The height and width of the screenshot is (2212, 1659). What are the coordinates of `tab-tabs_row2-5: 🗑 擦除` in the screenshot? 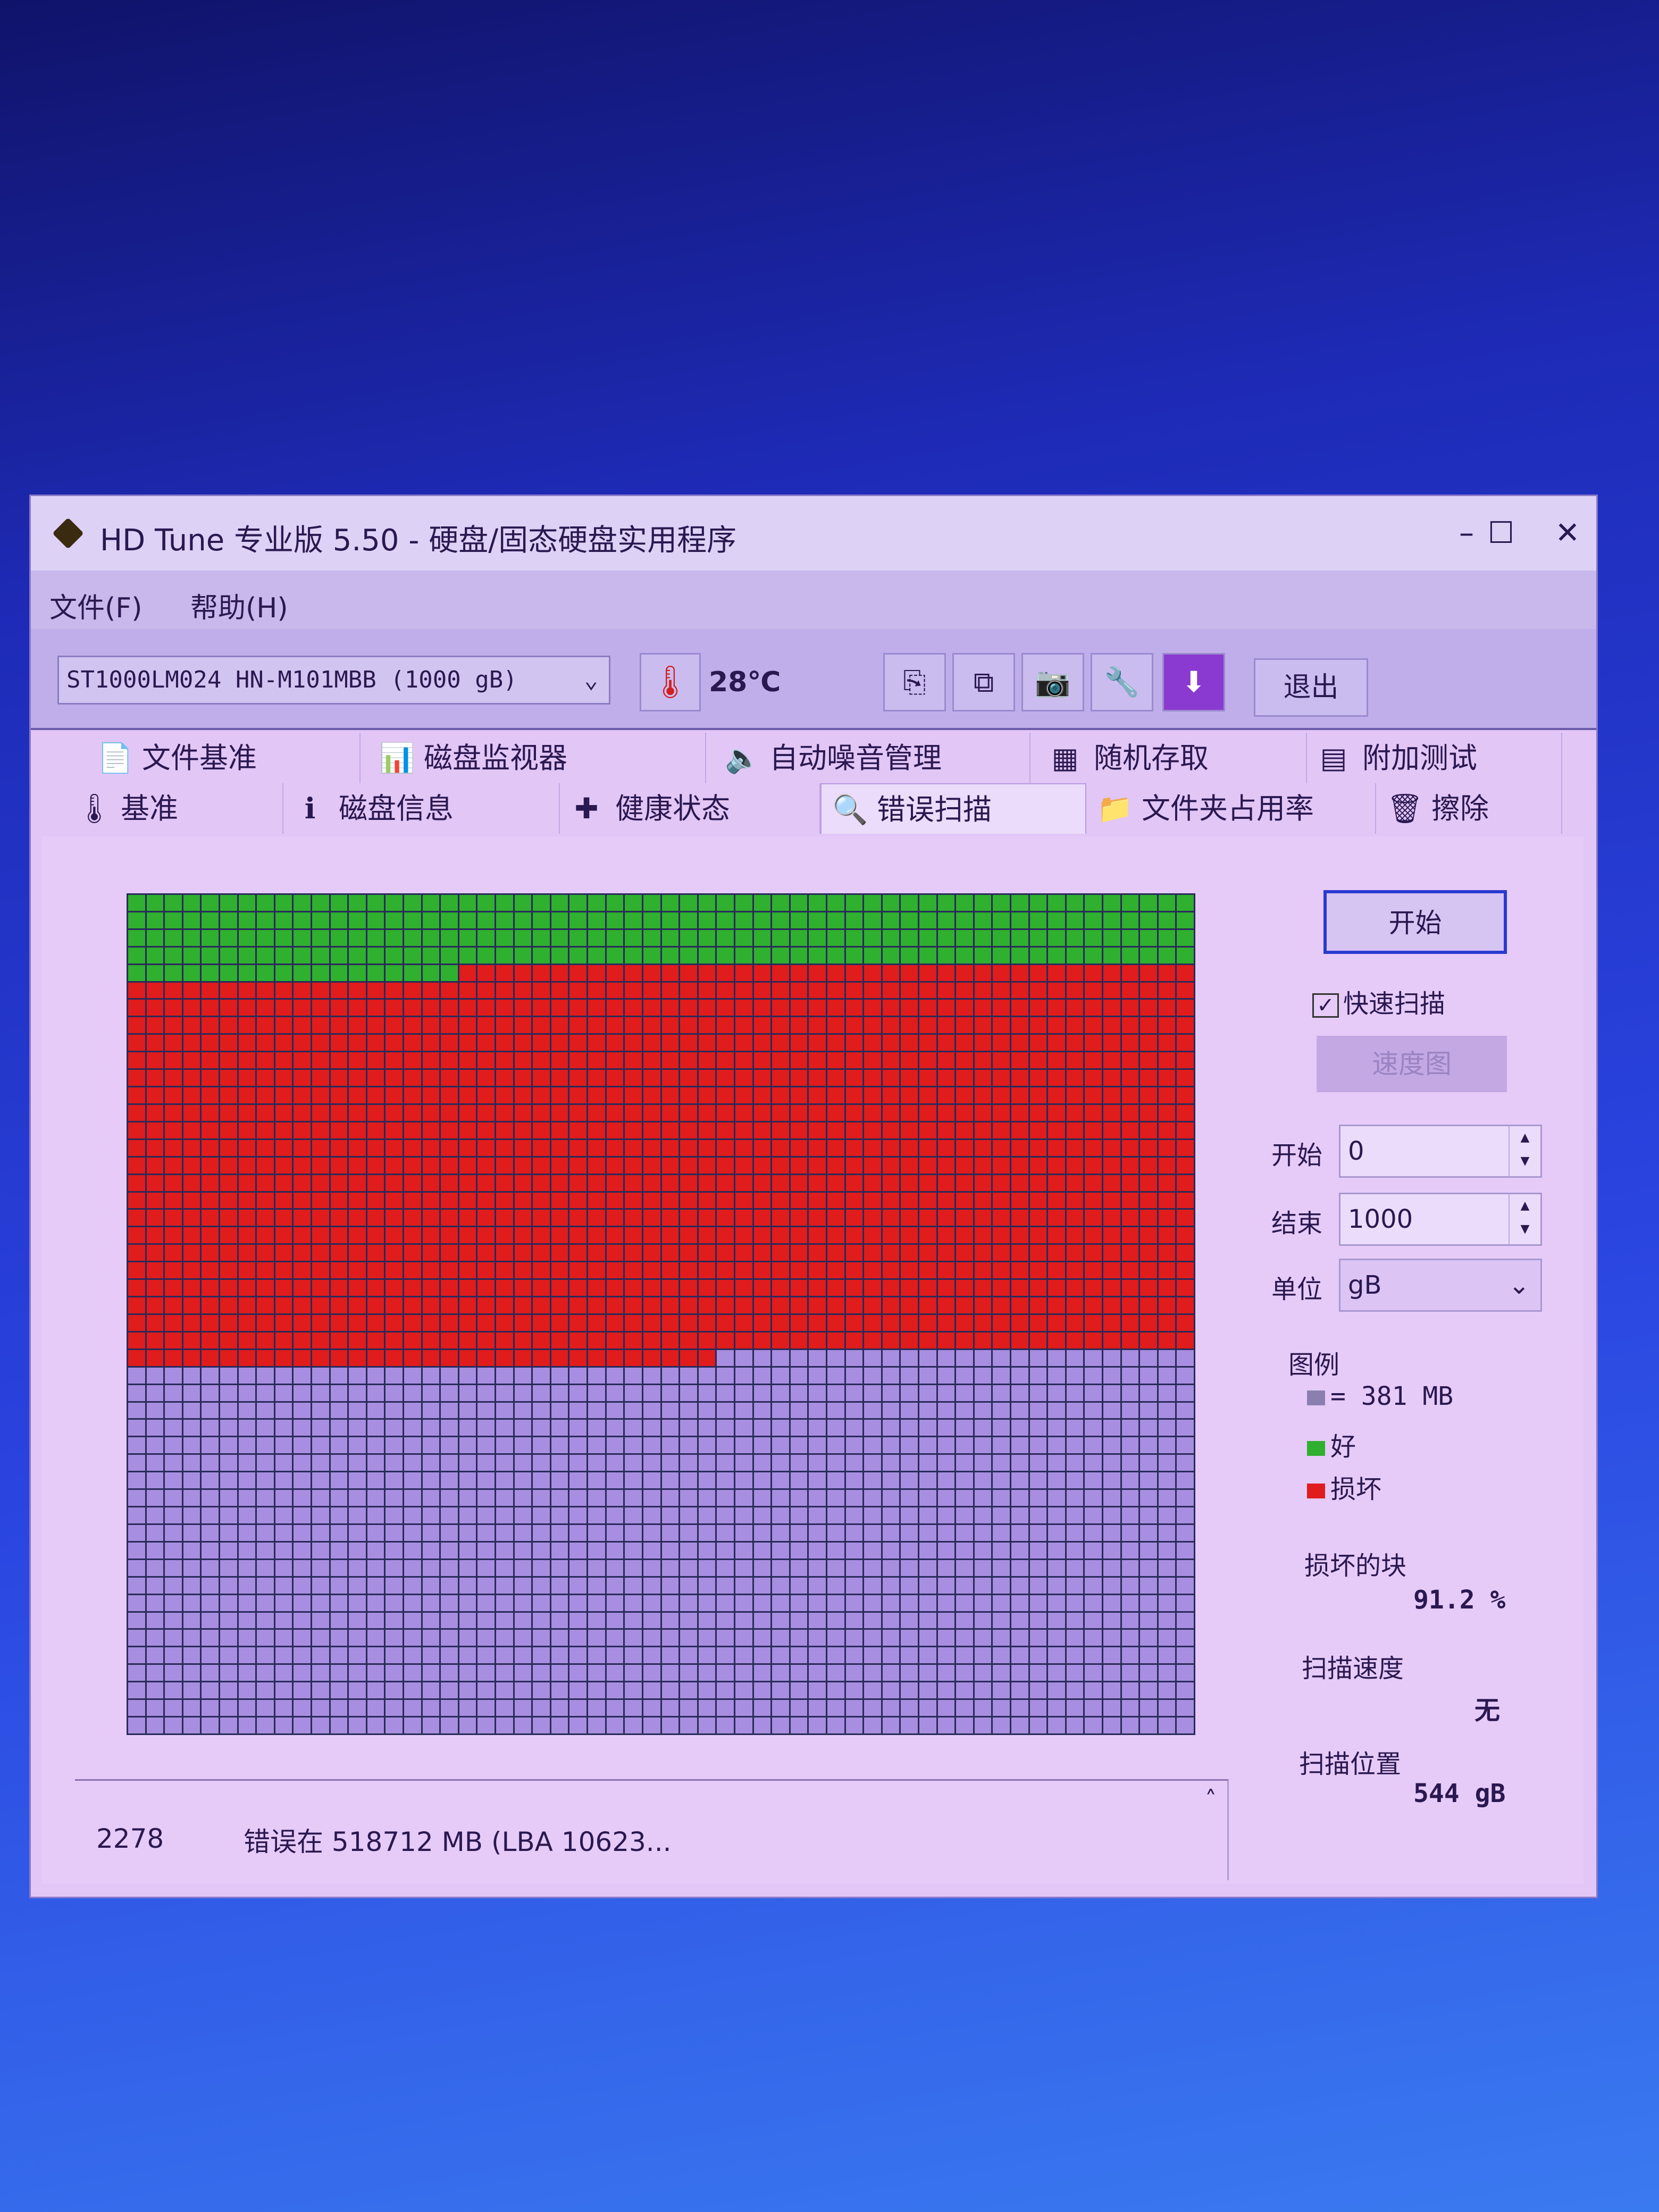 It's located at (1469, 808).